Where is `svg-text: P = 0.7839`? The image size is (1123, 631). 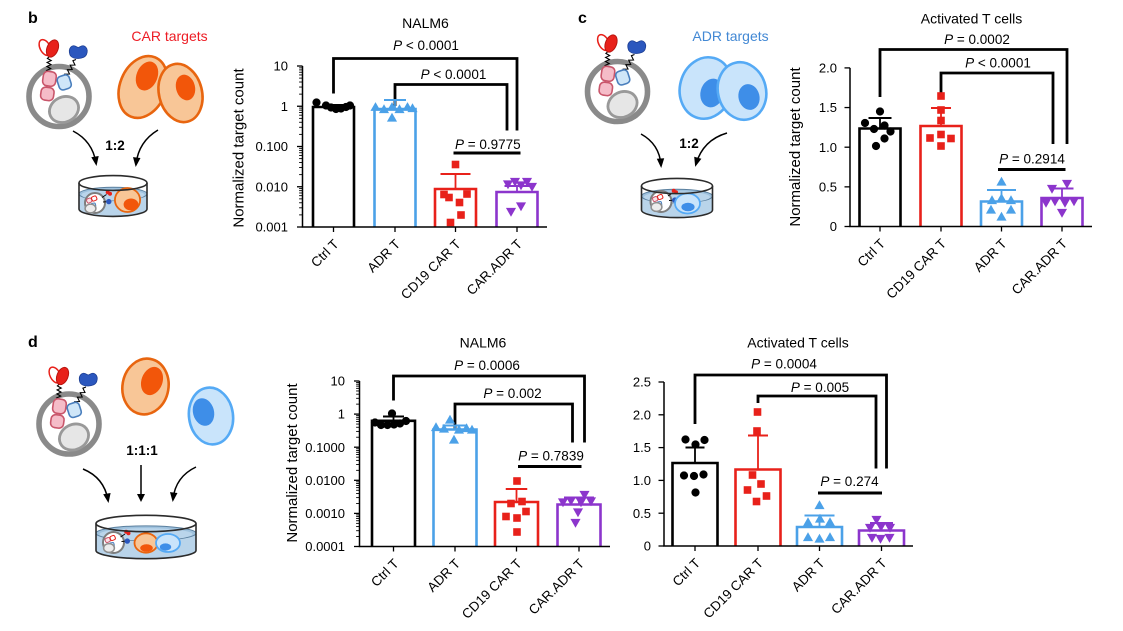
svg-text: P = 0.7839 is located at coordinates (551, 456).